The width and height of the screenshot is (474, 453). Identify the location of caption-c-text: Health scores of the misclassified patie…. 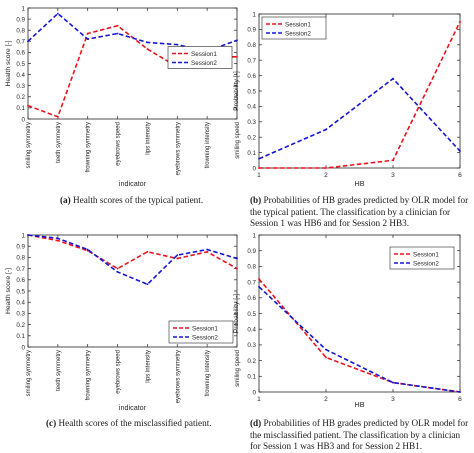
(135, 423).